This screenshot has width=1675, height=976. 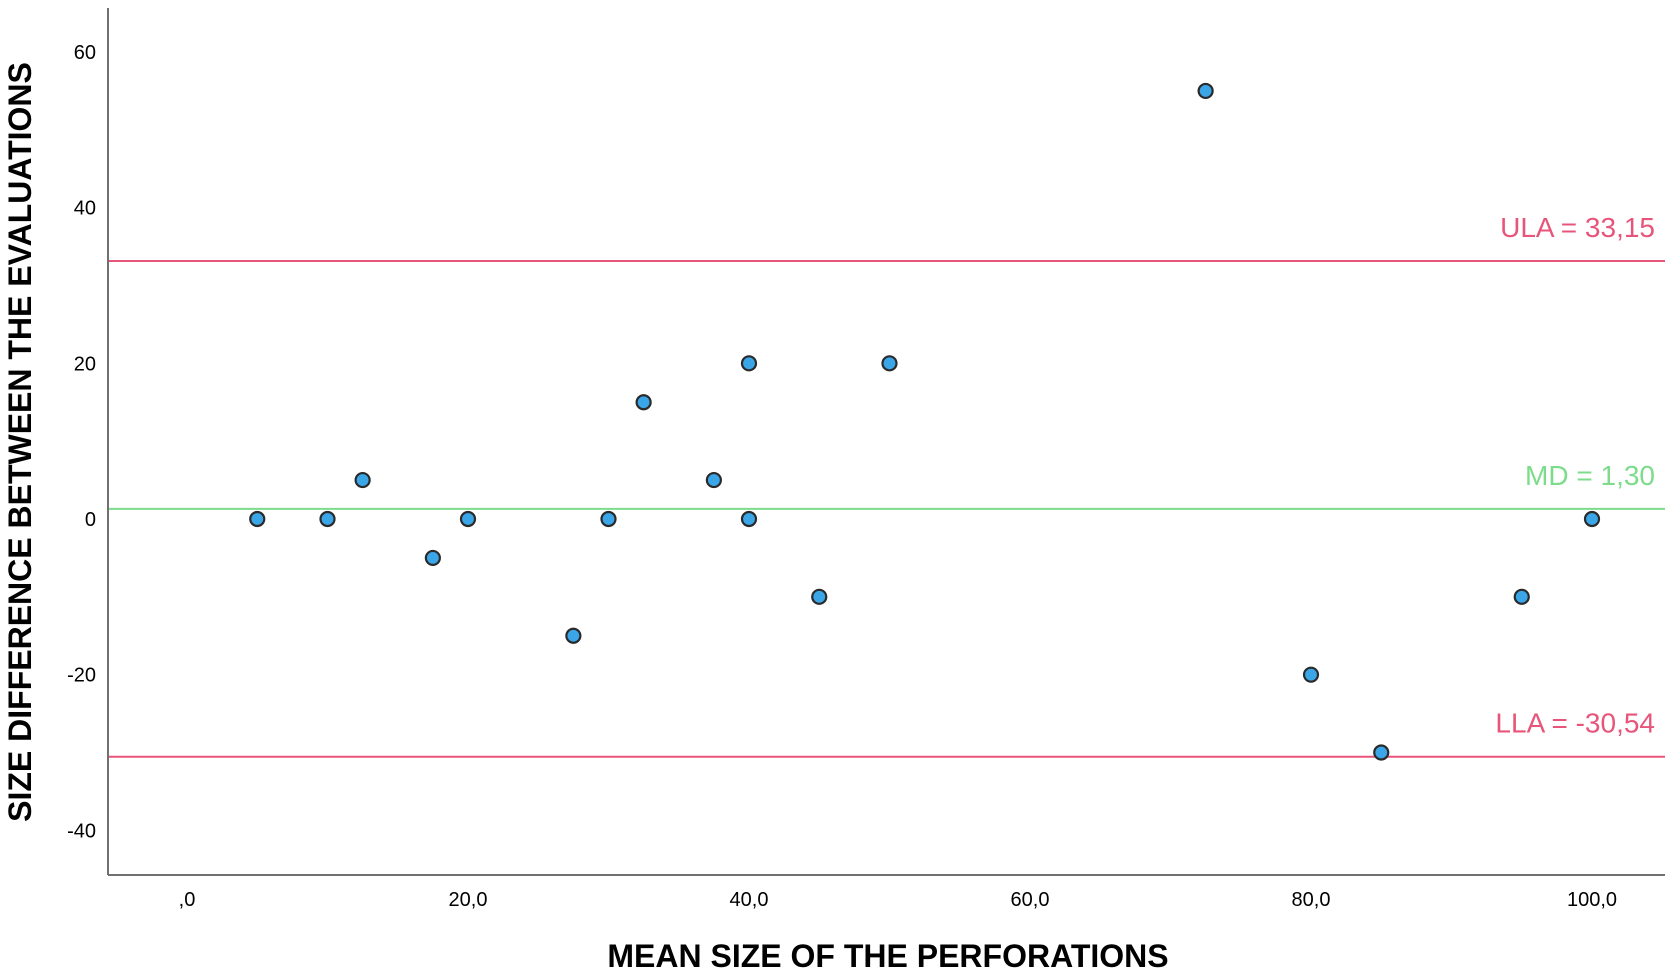 What do you see at coordinates (749, 900) in the screenshot?
I see `x-tick-label: 40,0` at bounding box center [749, 900].